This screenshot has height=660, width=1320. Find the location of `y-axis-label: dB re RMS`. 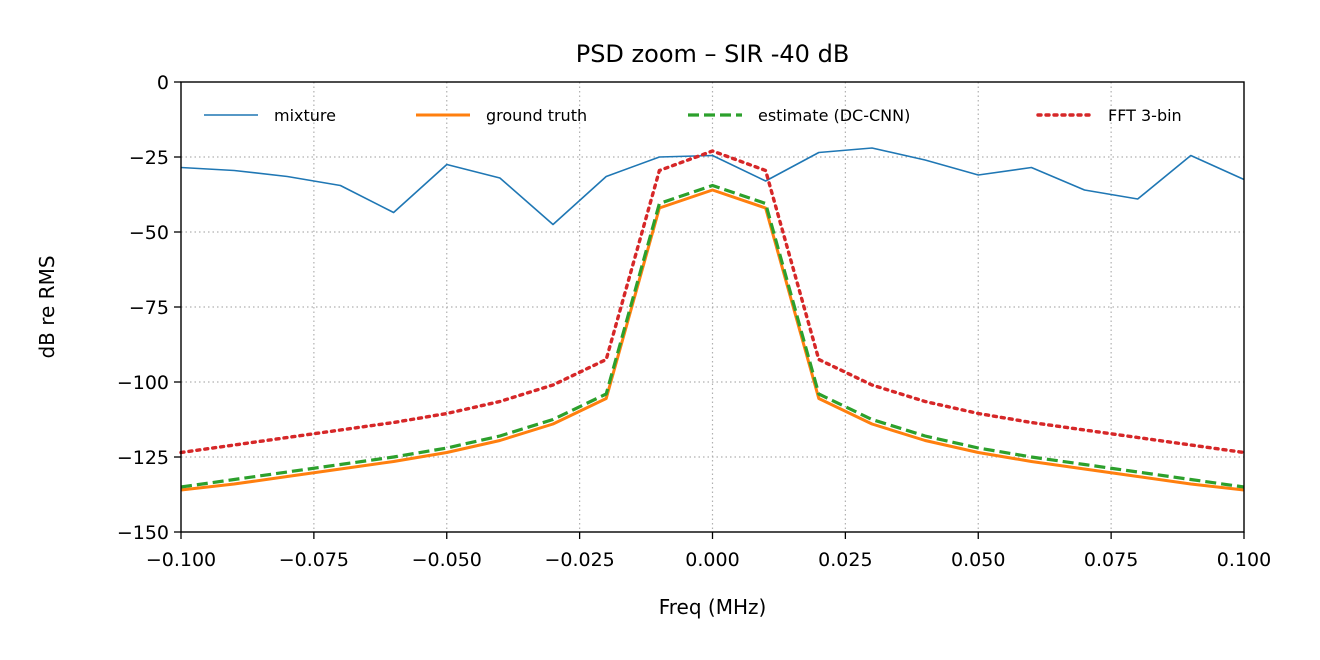

y-axis-label: dB re RMS is located at coordinates (47, 306).